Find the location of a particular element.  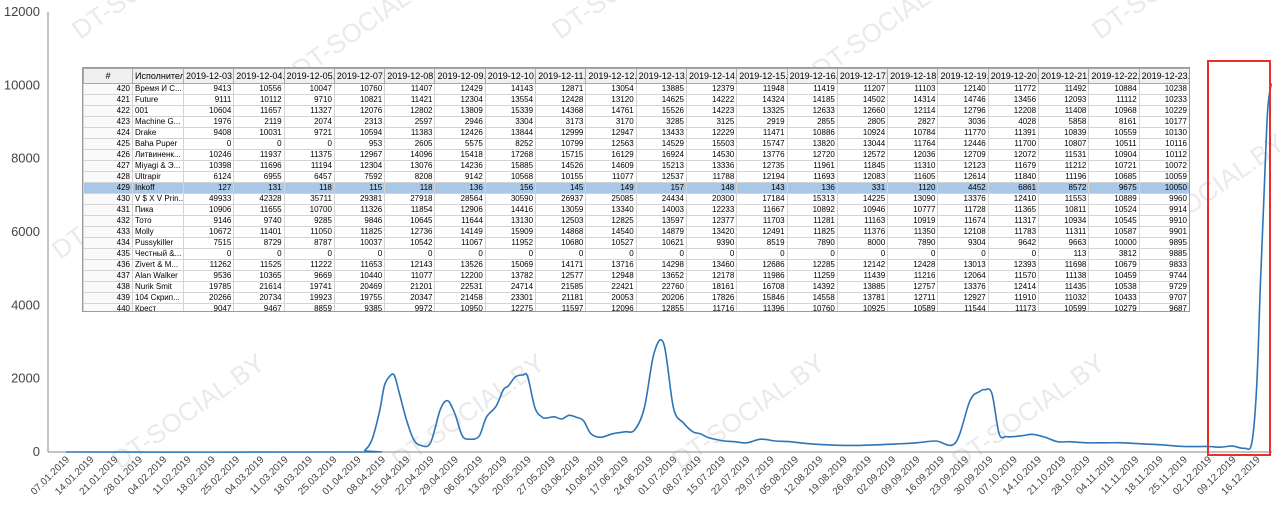

table-cell-value: 20206 is located at coordinates (661, 298).